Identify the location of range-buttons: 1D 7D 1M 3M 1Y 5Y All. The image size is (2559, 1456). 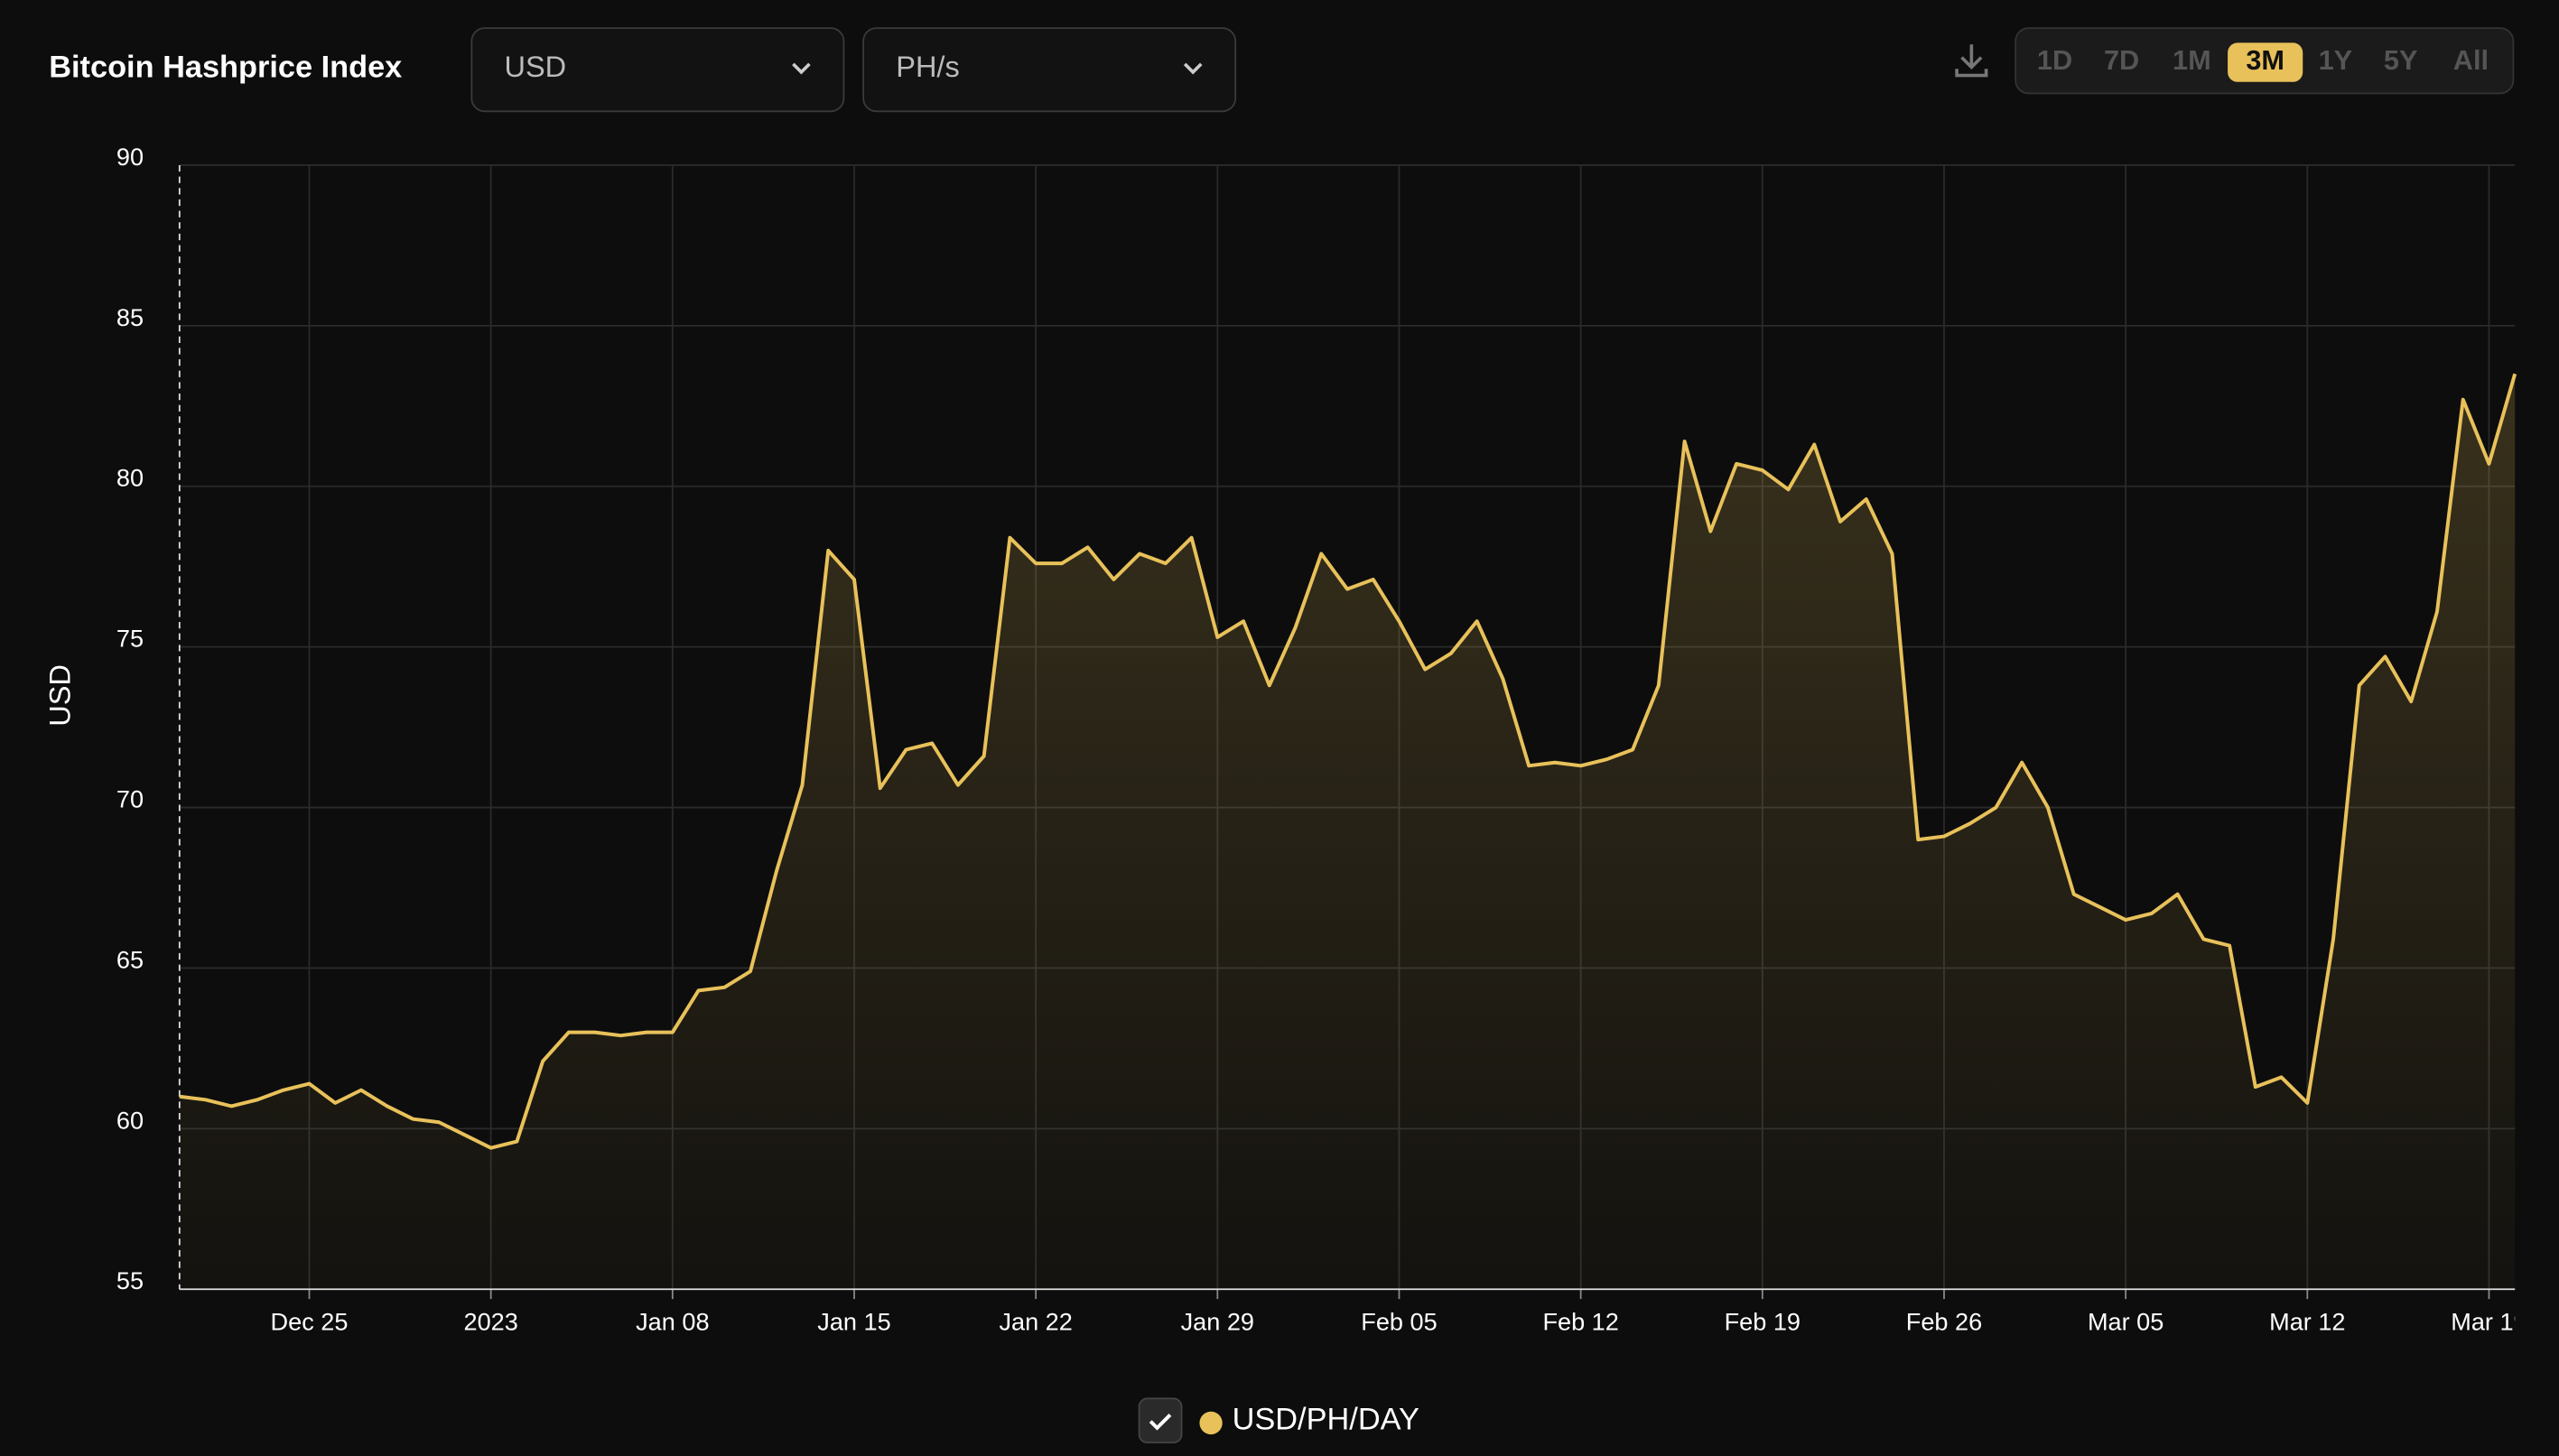
(2263, 62).